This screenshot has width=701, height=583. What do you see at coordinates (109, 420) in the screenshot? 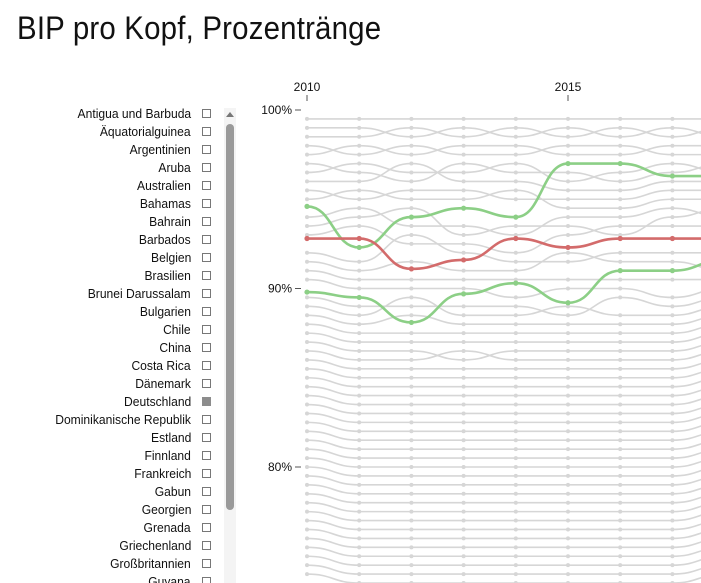
I see `country-item: Dominikanische Republik` at bounding box center [109, 420].